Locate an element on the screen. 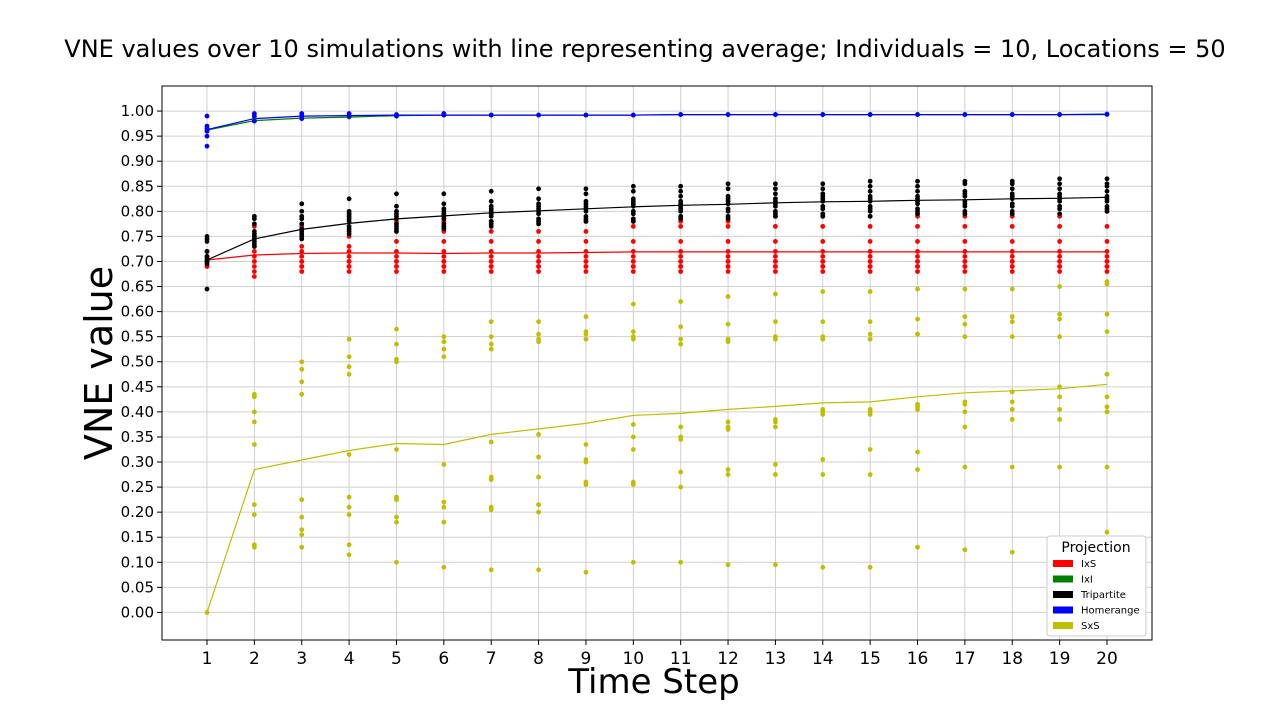 The image size is (1280, 720). legend-label: Homerange is located at coordinates (1110, 611).